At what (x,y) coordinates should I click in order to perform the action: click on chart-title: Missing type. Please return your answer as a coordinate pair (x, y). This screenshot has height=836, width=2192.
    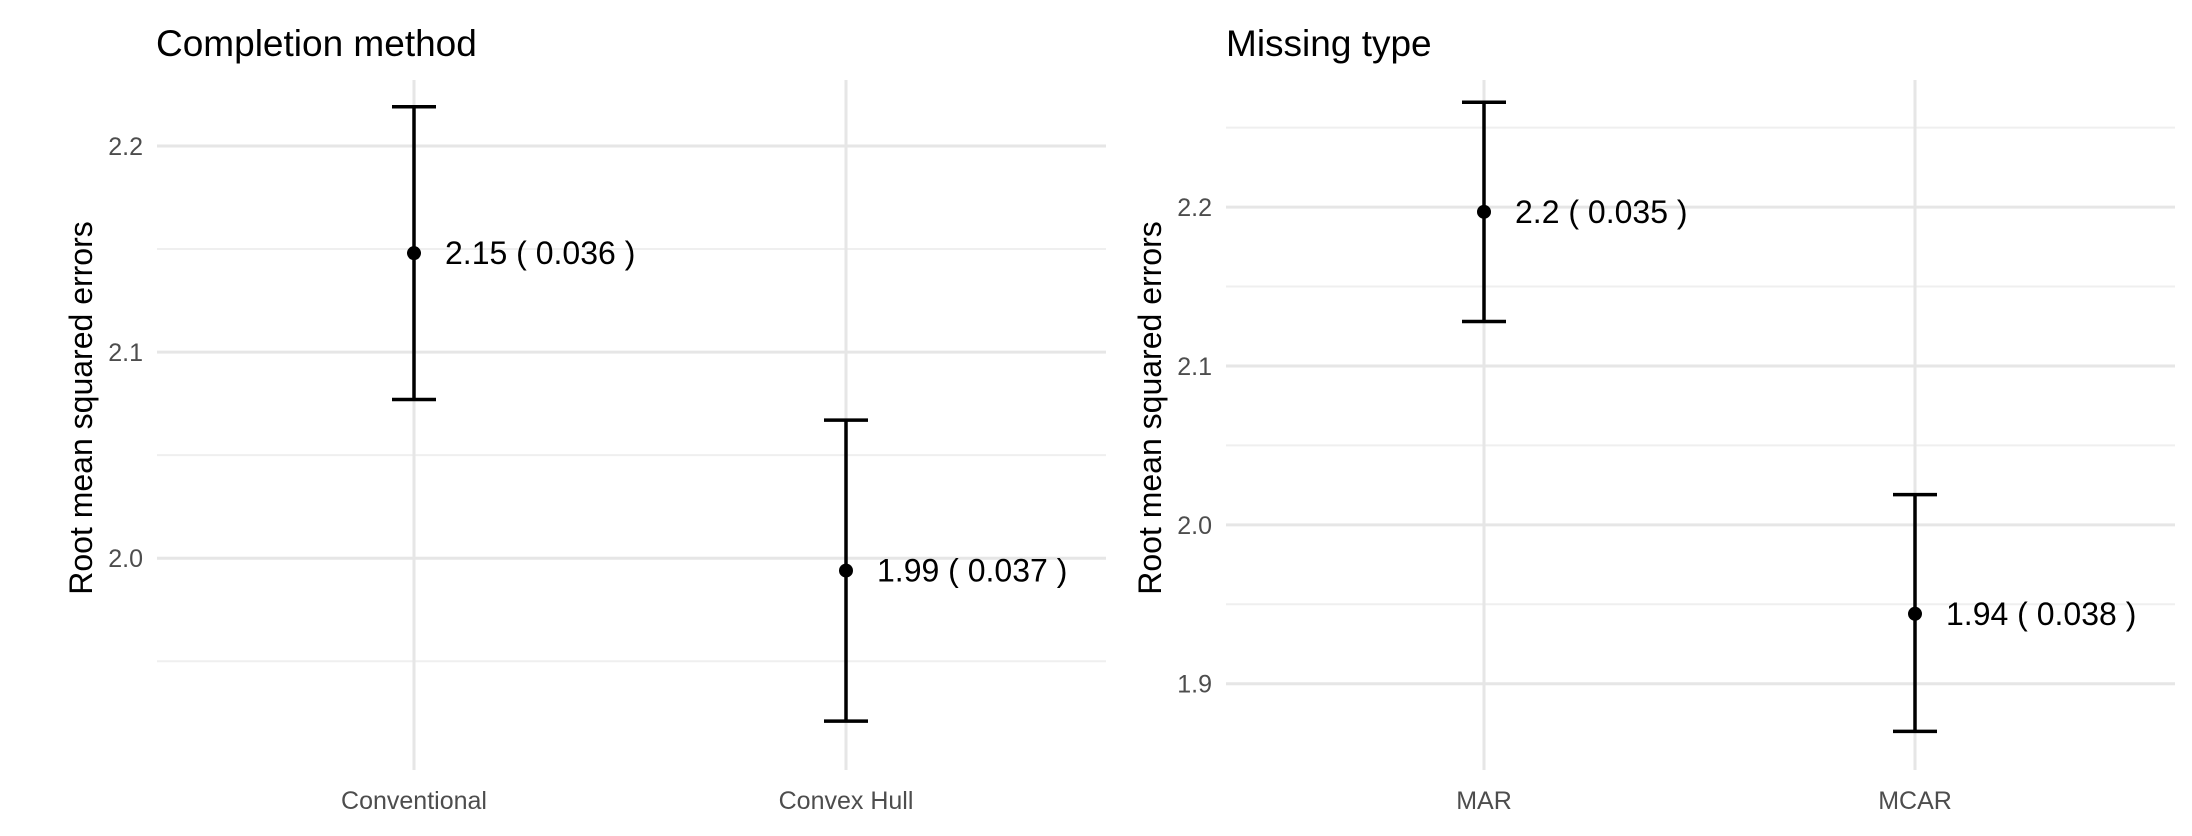
    Looking at the image, I should click on (1329, 43).